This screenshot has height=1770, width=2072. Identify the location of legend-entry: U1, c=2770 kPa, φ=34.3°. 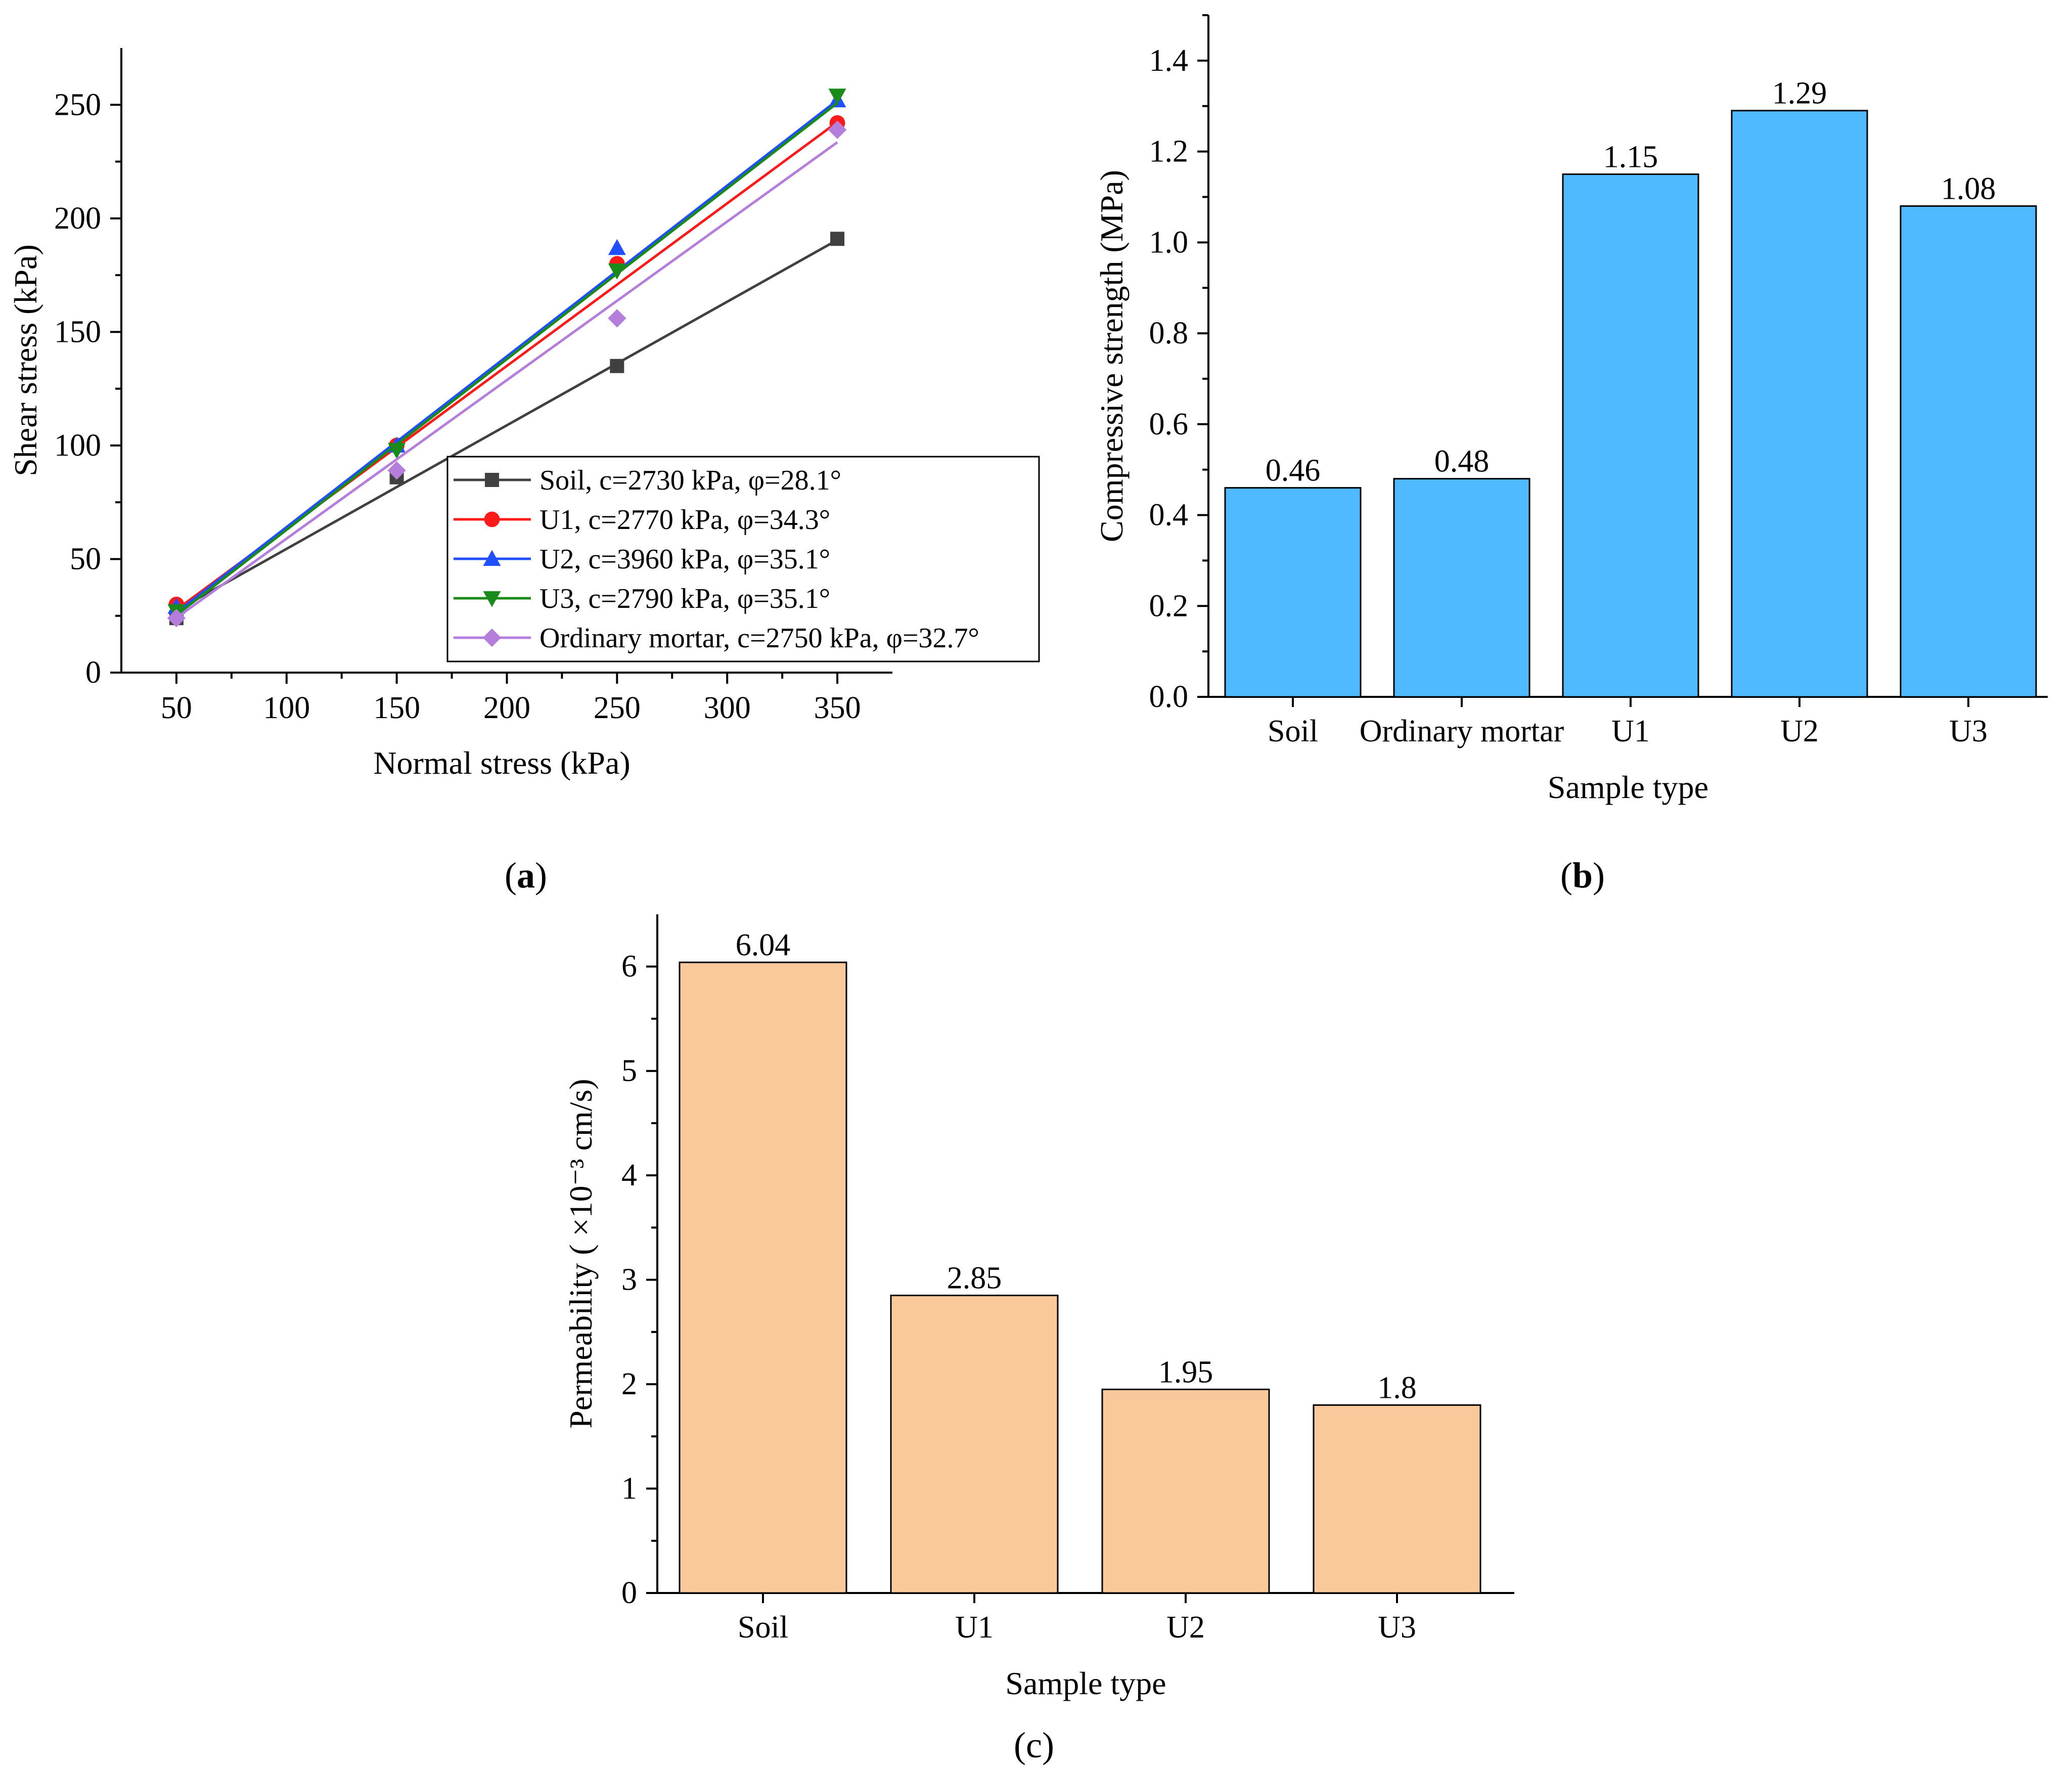
(684, 520).